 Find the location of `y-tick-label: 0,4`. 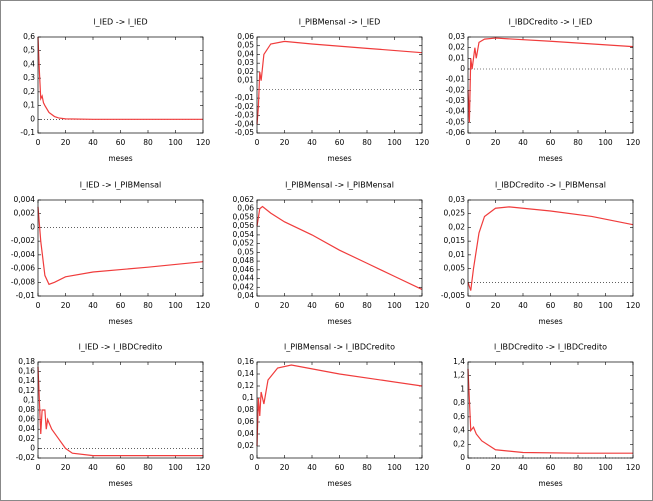

y-tick-label: 0,4 is located at coordinates (29, 63).